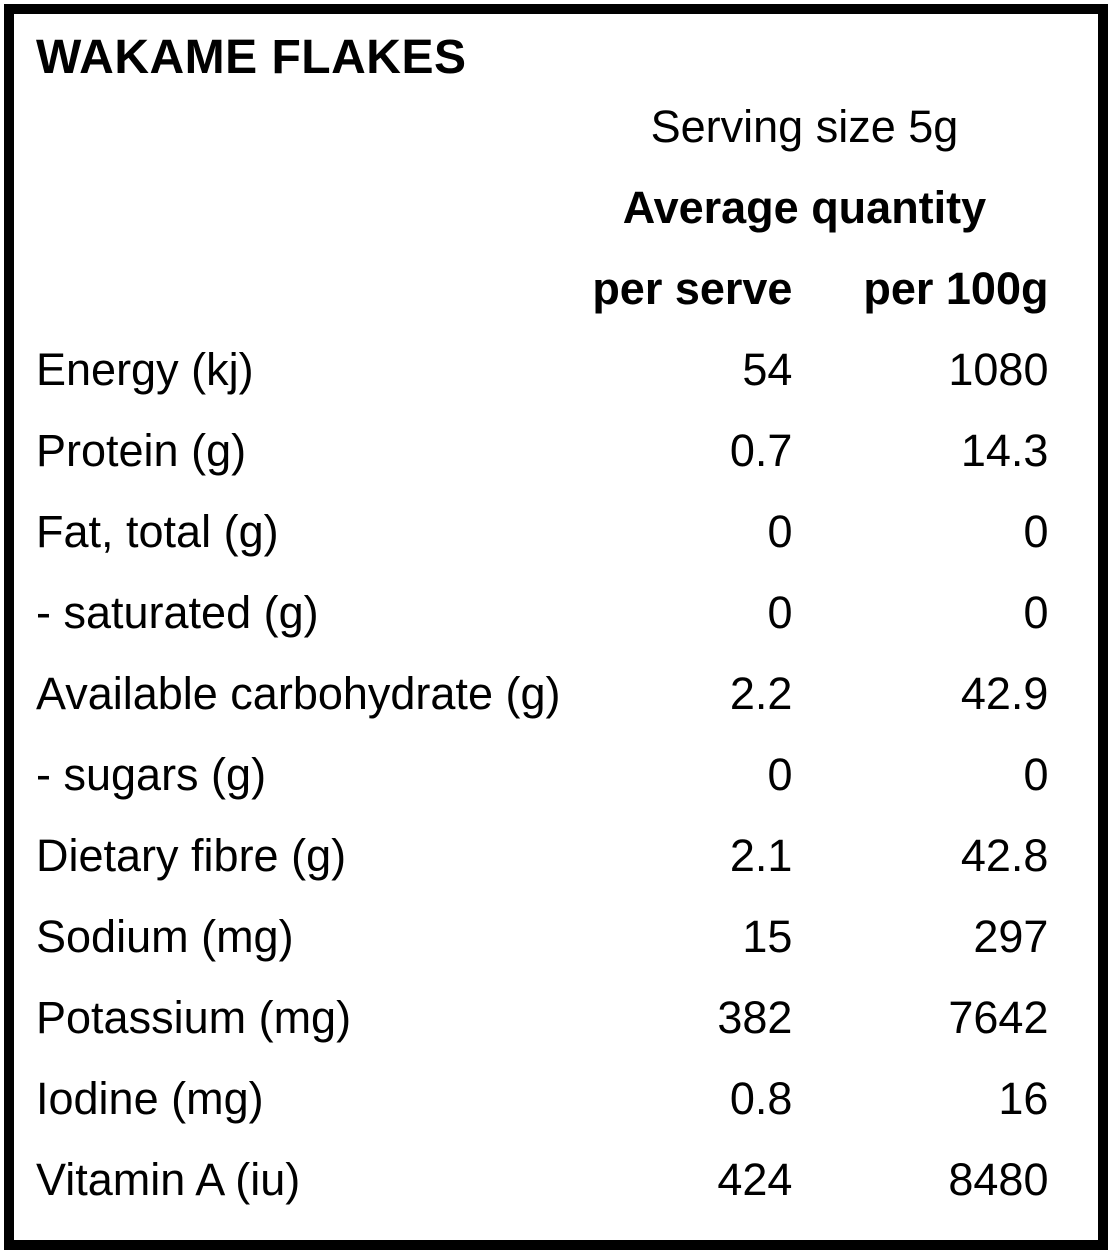 This screenshot has width=1112, height=1254. I want to click on per-serve-value: 0.8, so click(761, 1098).